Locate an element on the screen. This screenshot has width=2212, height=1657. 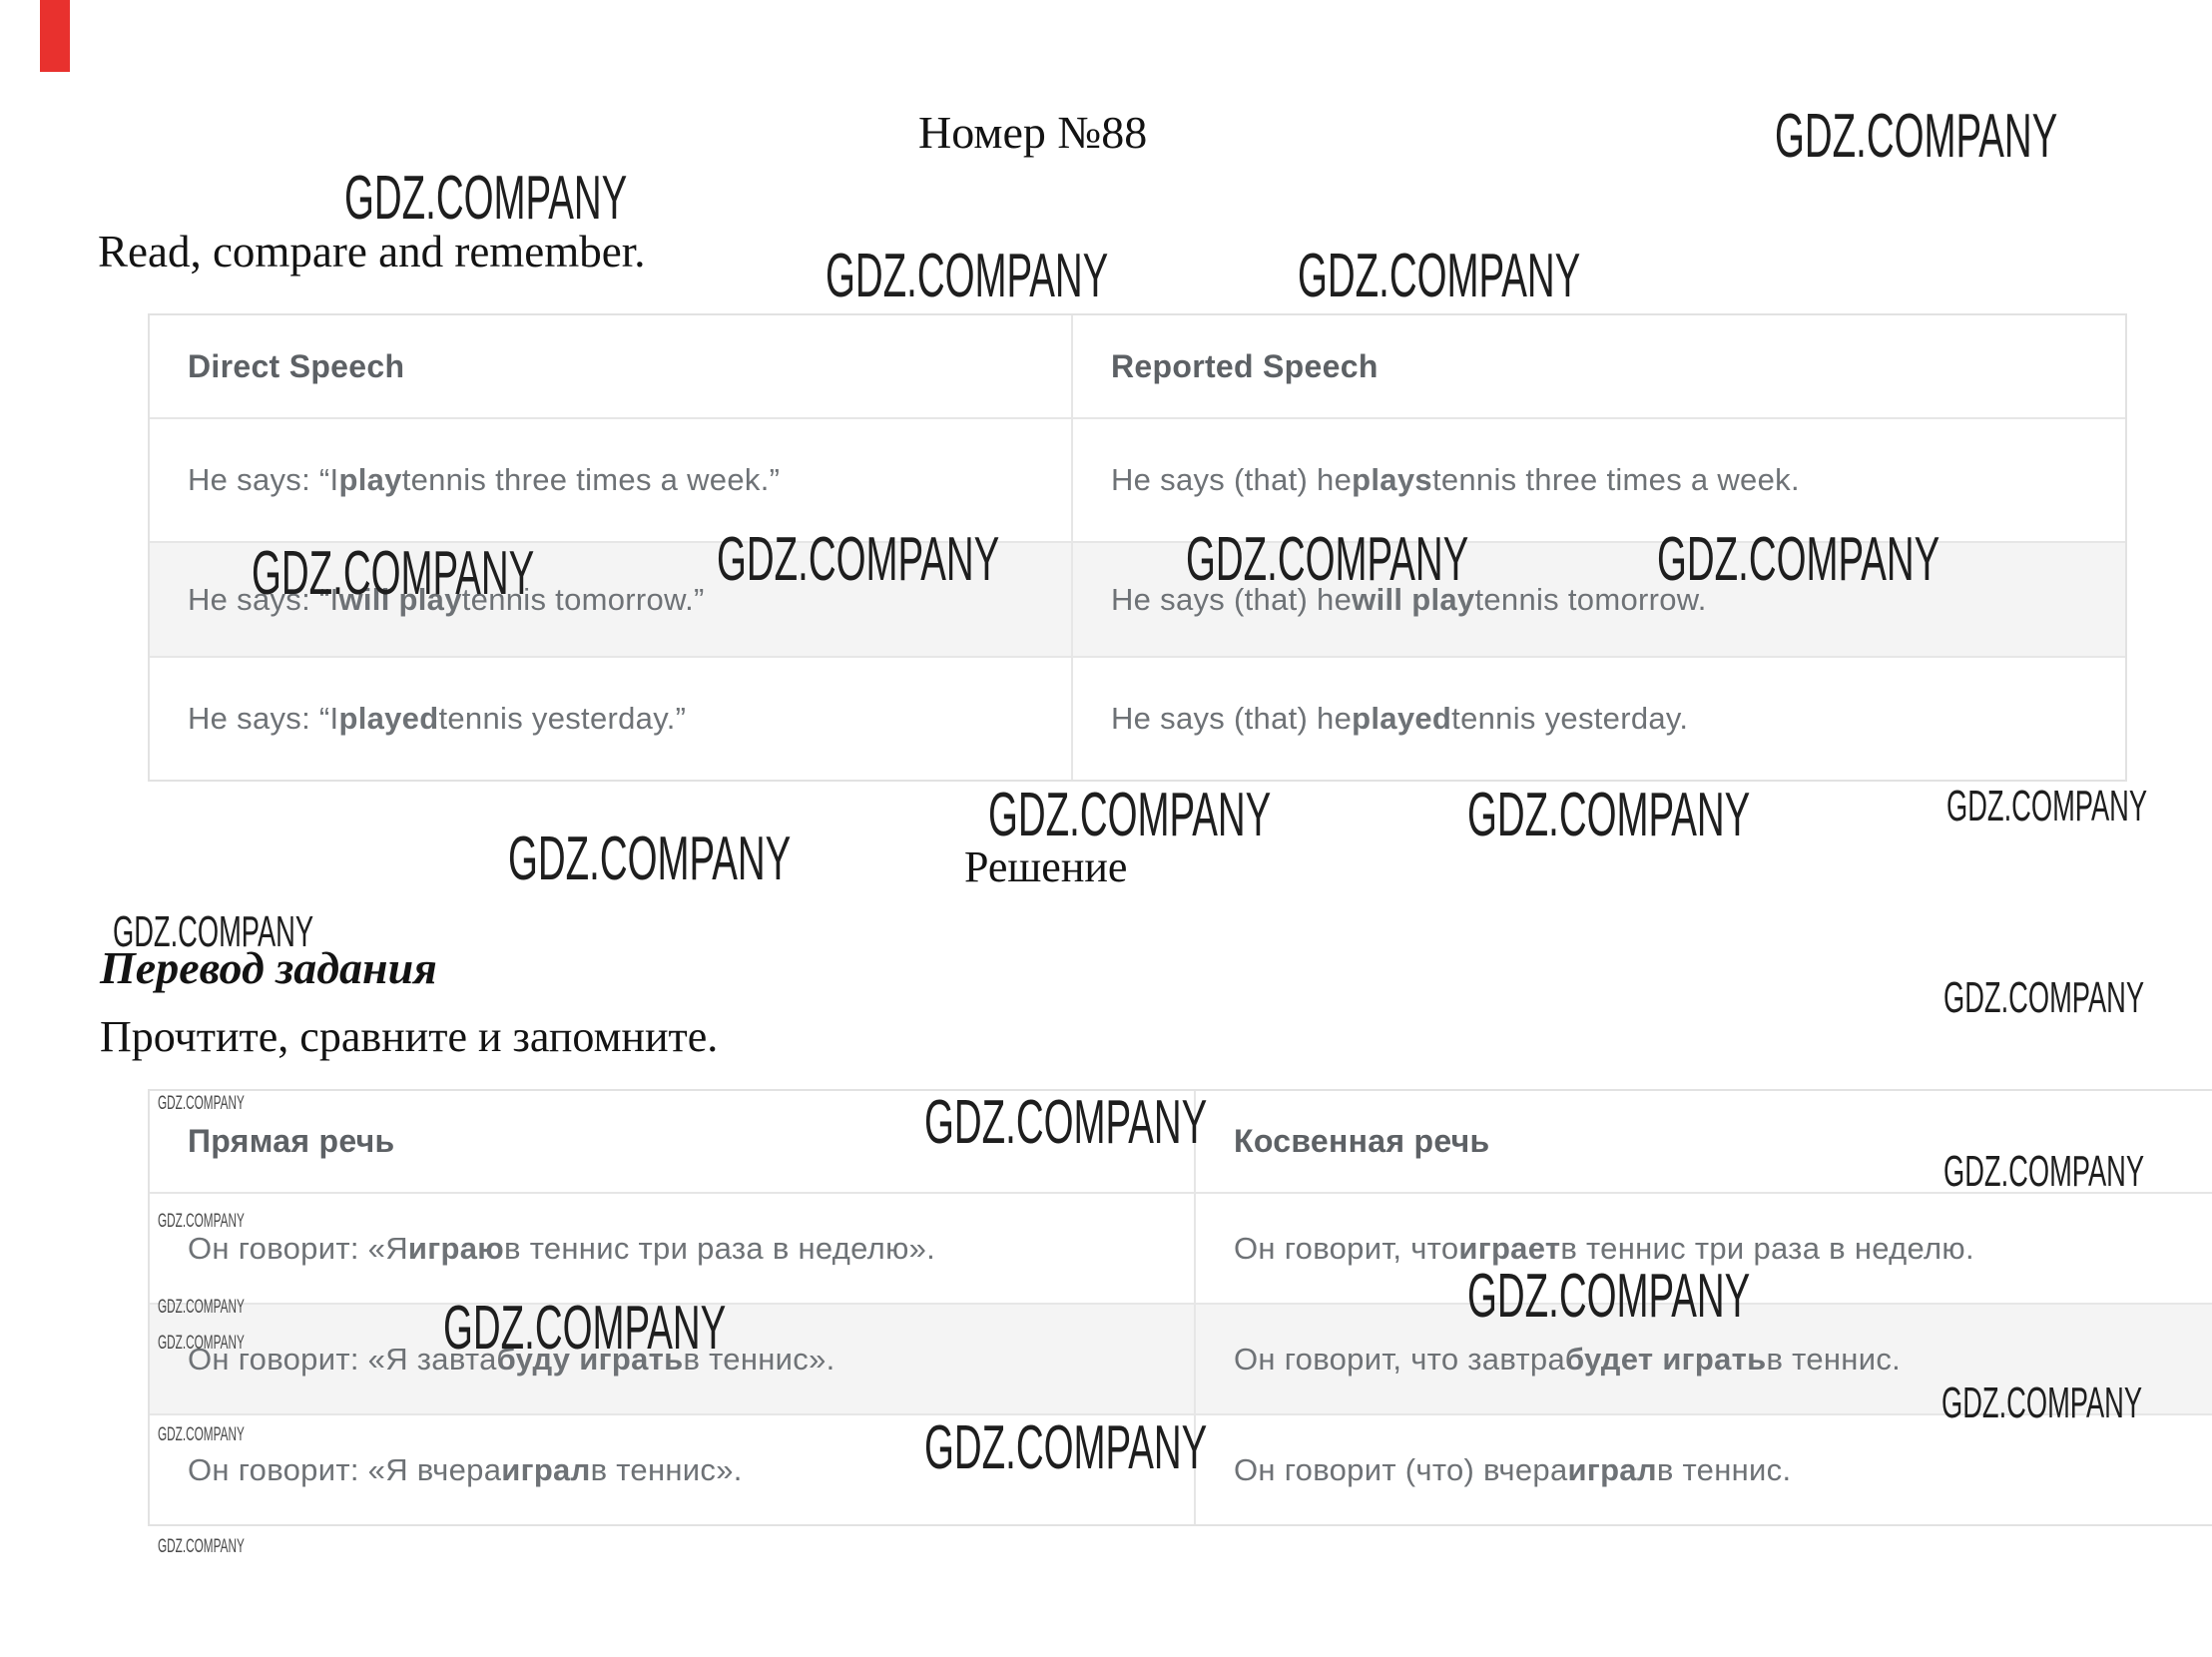
table-cell: He says: “I will play tennis tomorrow.” is located at coordinates (610, 598).